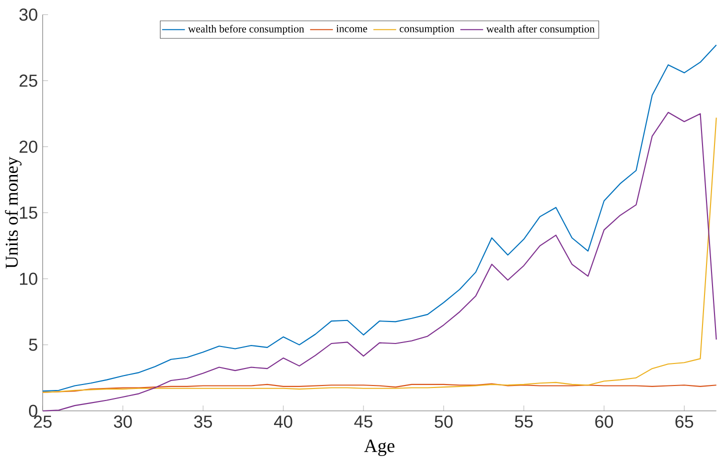 This screenshot has height=471, width=723. I want to click on legend-label: income, so click(352, 28).